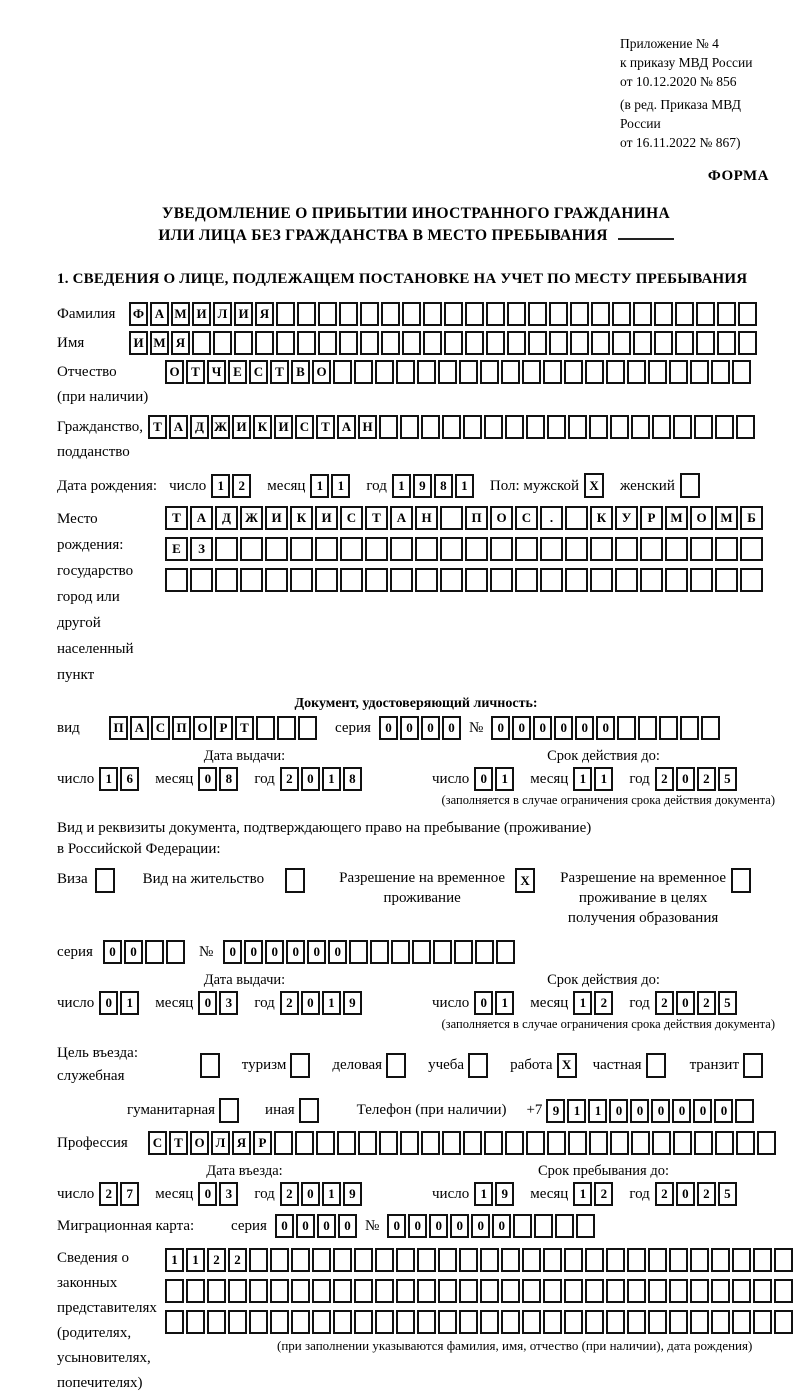 The image size is (800, 1396). I want to click on form-cell: Т, so click(376, 518).